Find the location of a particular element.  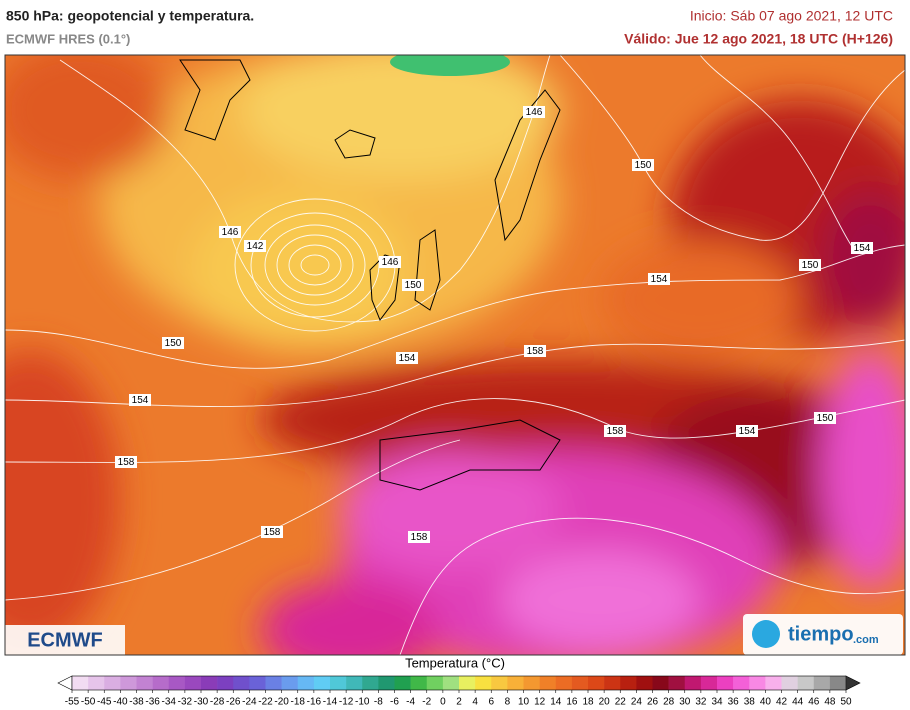

colorbar-tick-label: 36 is located at coordinates (734, 702).